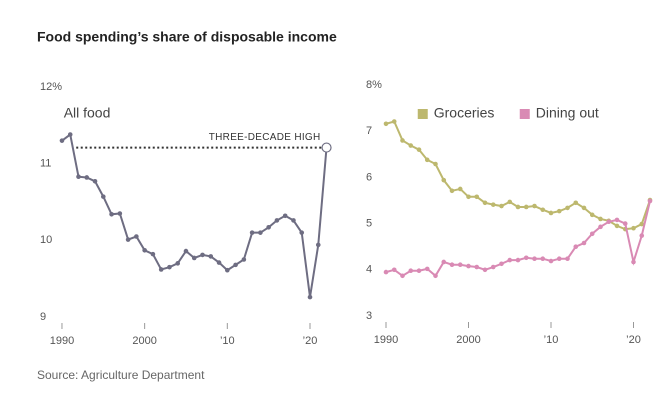 Image resolution: width=663 pixels, height=401 pixels. I want to click on highlight-point, so click(326, 147).